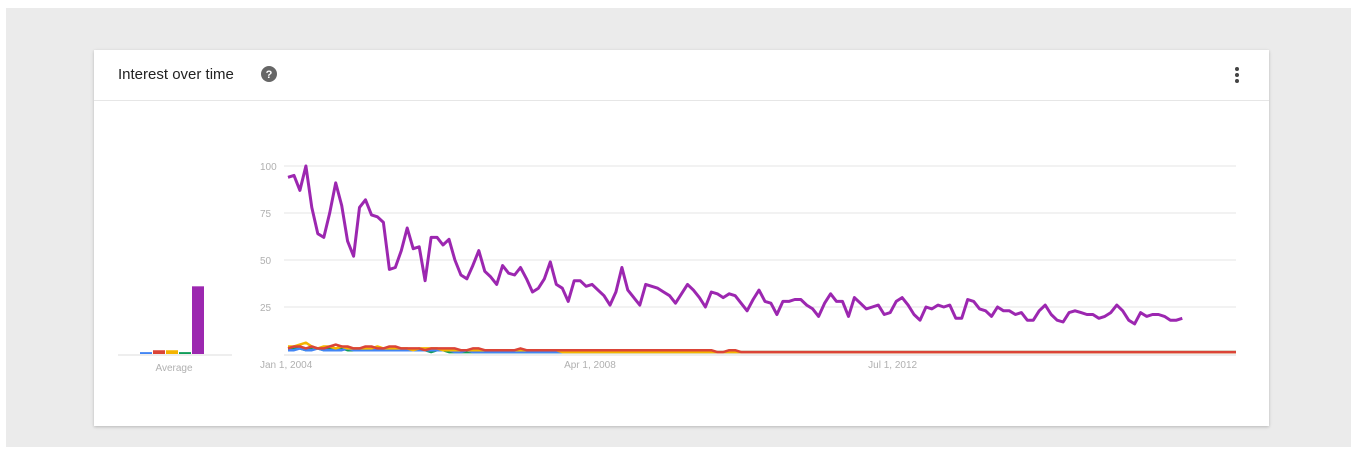  I want to click on x-tick-label: Jul 1, 2012, so click(892, 365).